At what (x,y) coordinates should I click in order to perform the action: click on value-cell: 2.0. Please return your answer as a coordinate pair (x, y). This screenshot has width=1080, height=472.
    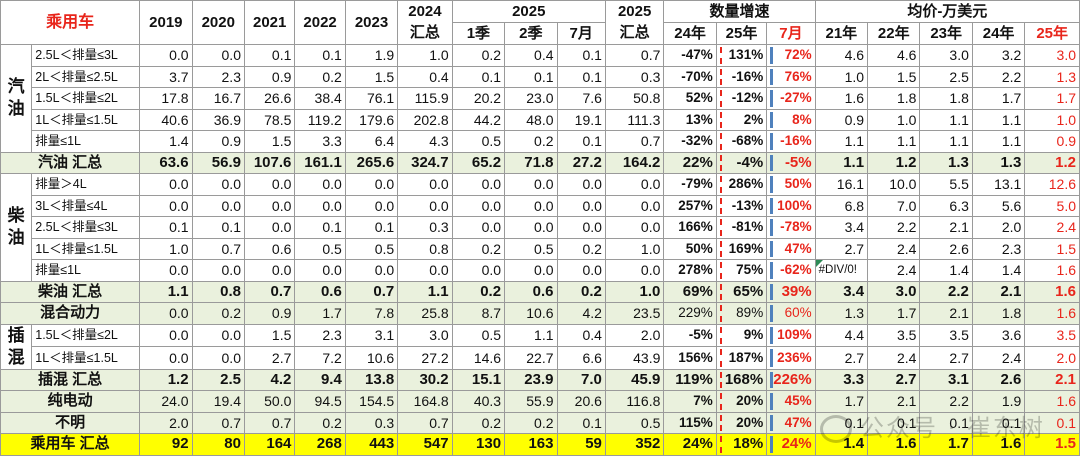
    Looking at the image, I should click on (634, 335).